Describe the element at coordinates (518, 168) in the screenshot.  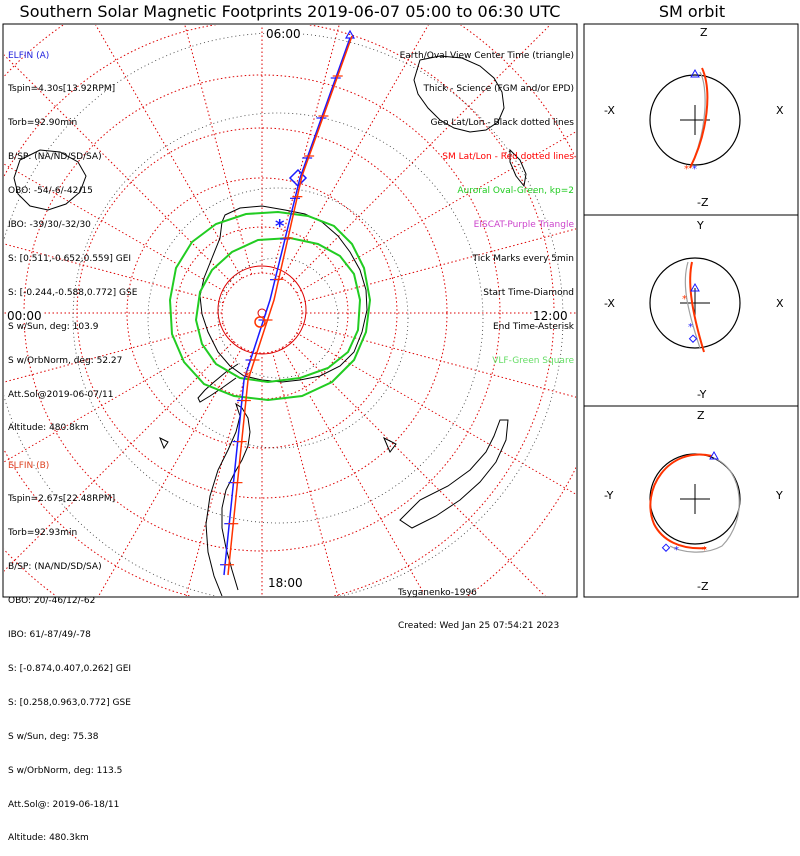
I see `coast-new-zealand` at that location.